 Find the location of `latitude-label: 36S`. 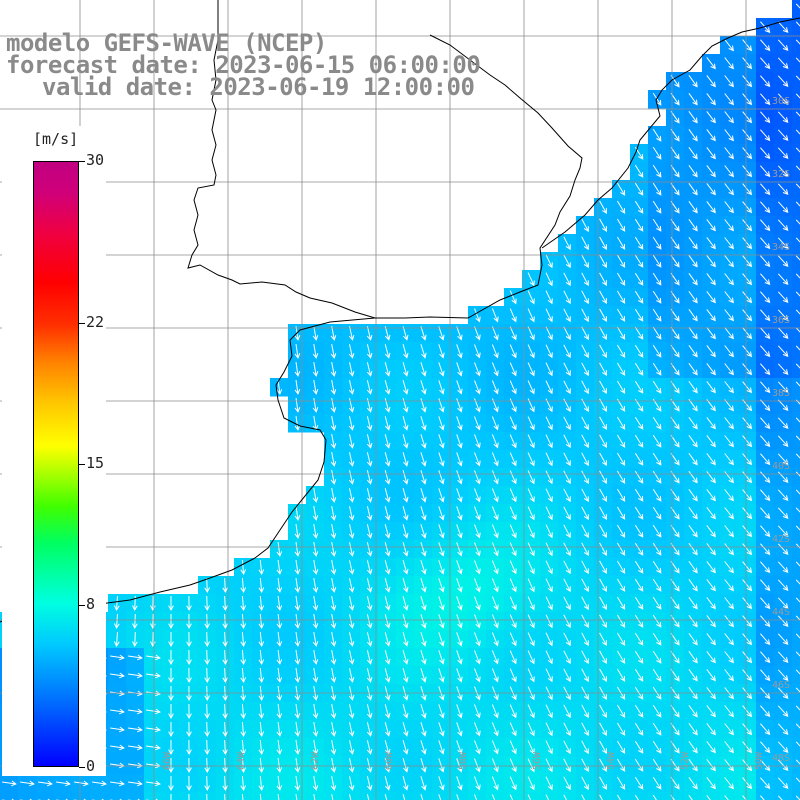

latitude-label: 36S is located at coordinates (781, 320).